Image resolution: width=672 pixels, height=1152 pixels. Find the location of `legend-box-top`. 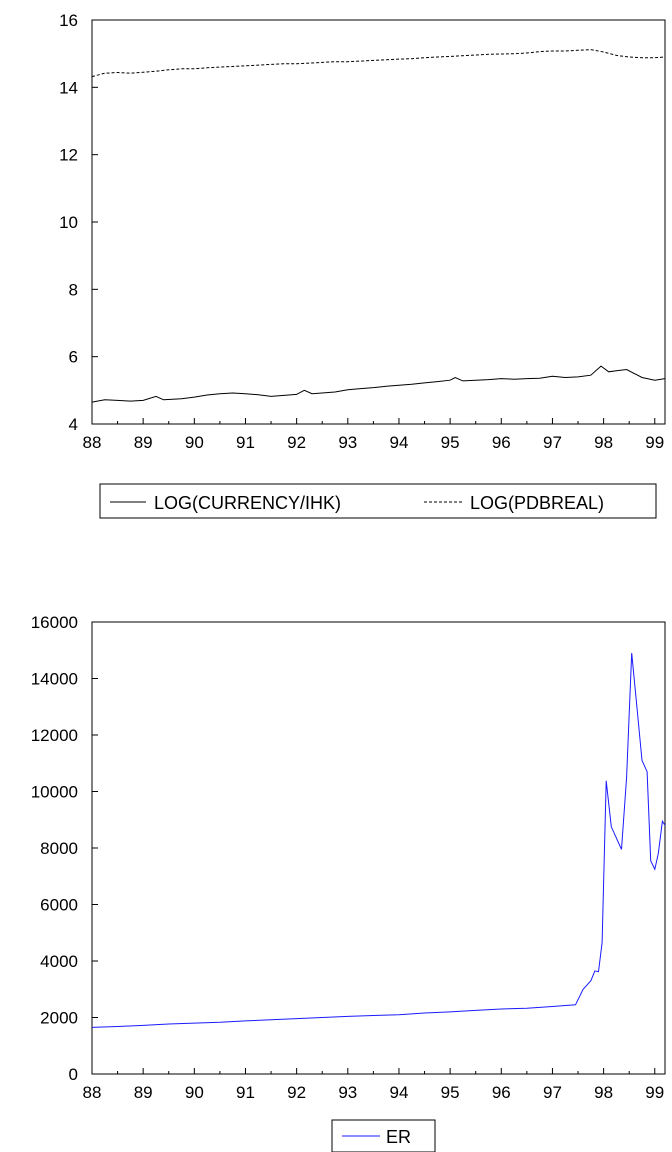

legend-box-top is located at coordinates (378, 501).